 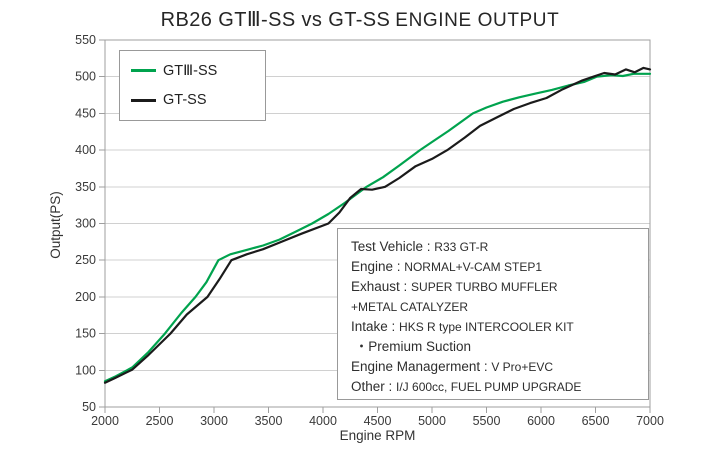 What do you see at coordinates (275, 20) in the screenshot?
I see `chart-title-main: RB26 GTⅢ-SS vs GT-SS` at bounding box center [275, 20].